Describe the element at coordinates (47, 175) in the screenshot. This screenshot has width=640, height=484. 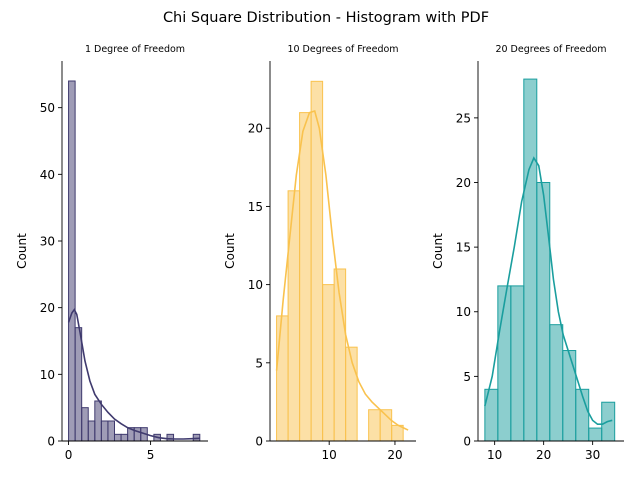
I see `y-tick-label: 40` at that location.